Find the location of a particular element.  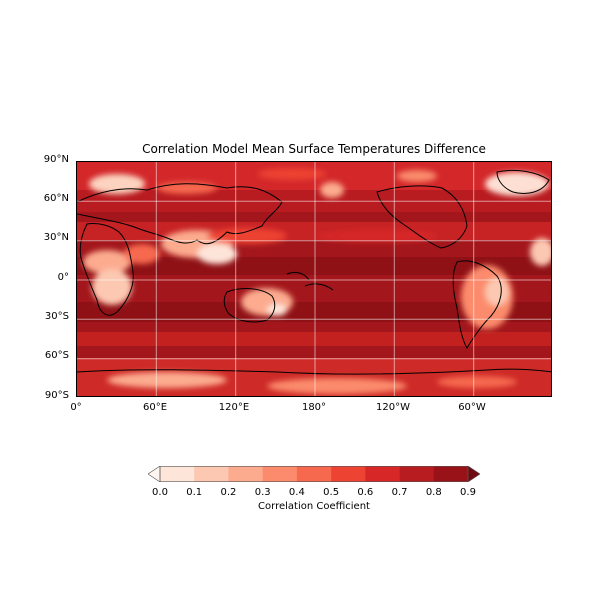

colorbar-tick-label: 0.0 is located at coordinates (160, 492).